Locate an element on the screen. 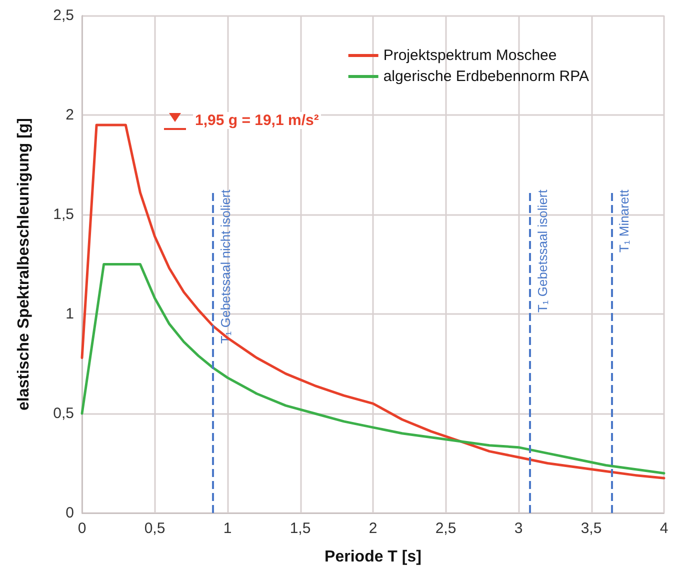 The height and width of the screenshot is (578, 697). y-tick-label: 0,5 is located at coordinates (63, 413).